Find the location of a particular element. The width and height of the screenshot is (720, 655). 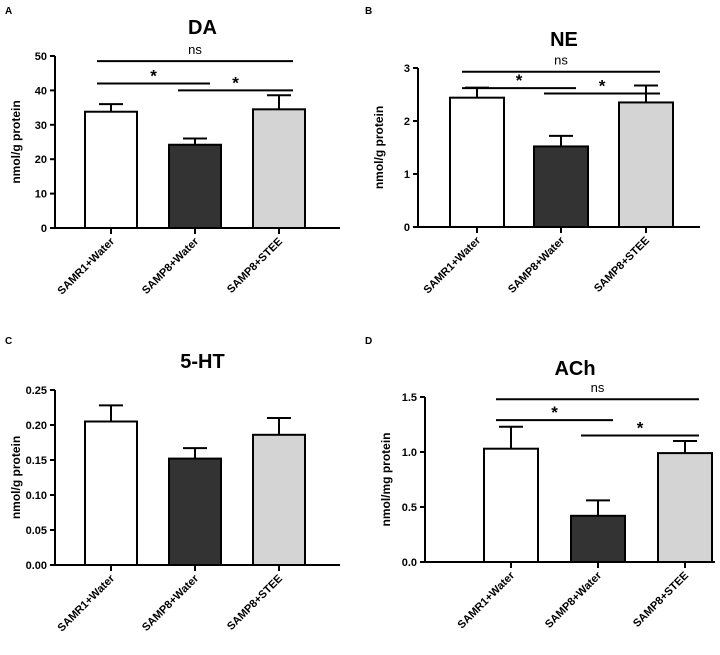

panel-label: B is located at coordinates (368, 11).